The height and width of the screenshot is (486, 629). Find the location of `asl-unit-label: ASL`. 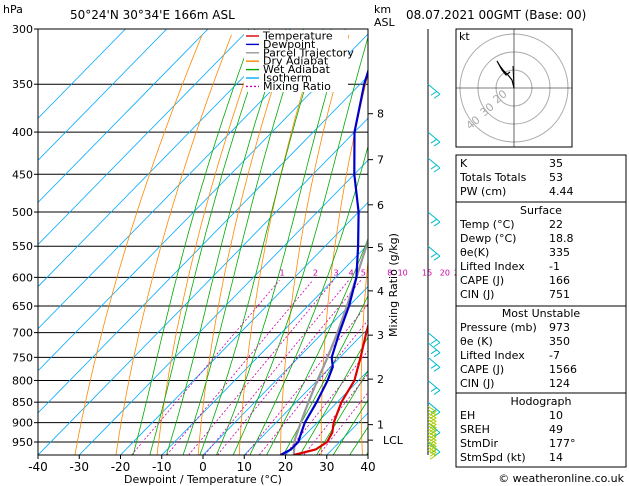

asl-unit-label: ASL is located at coordinates (385, 22).